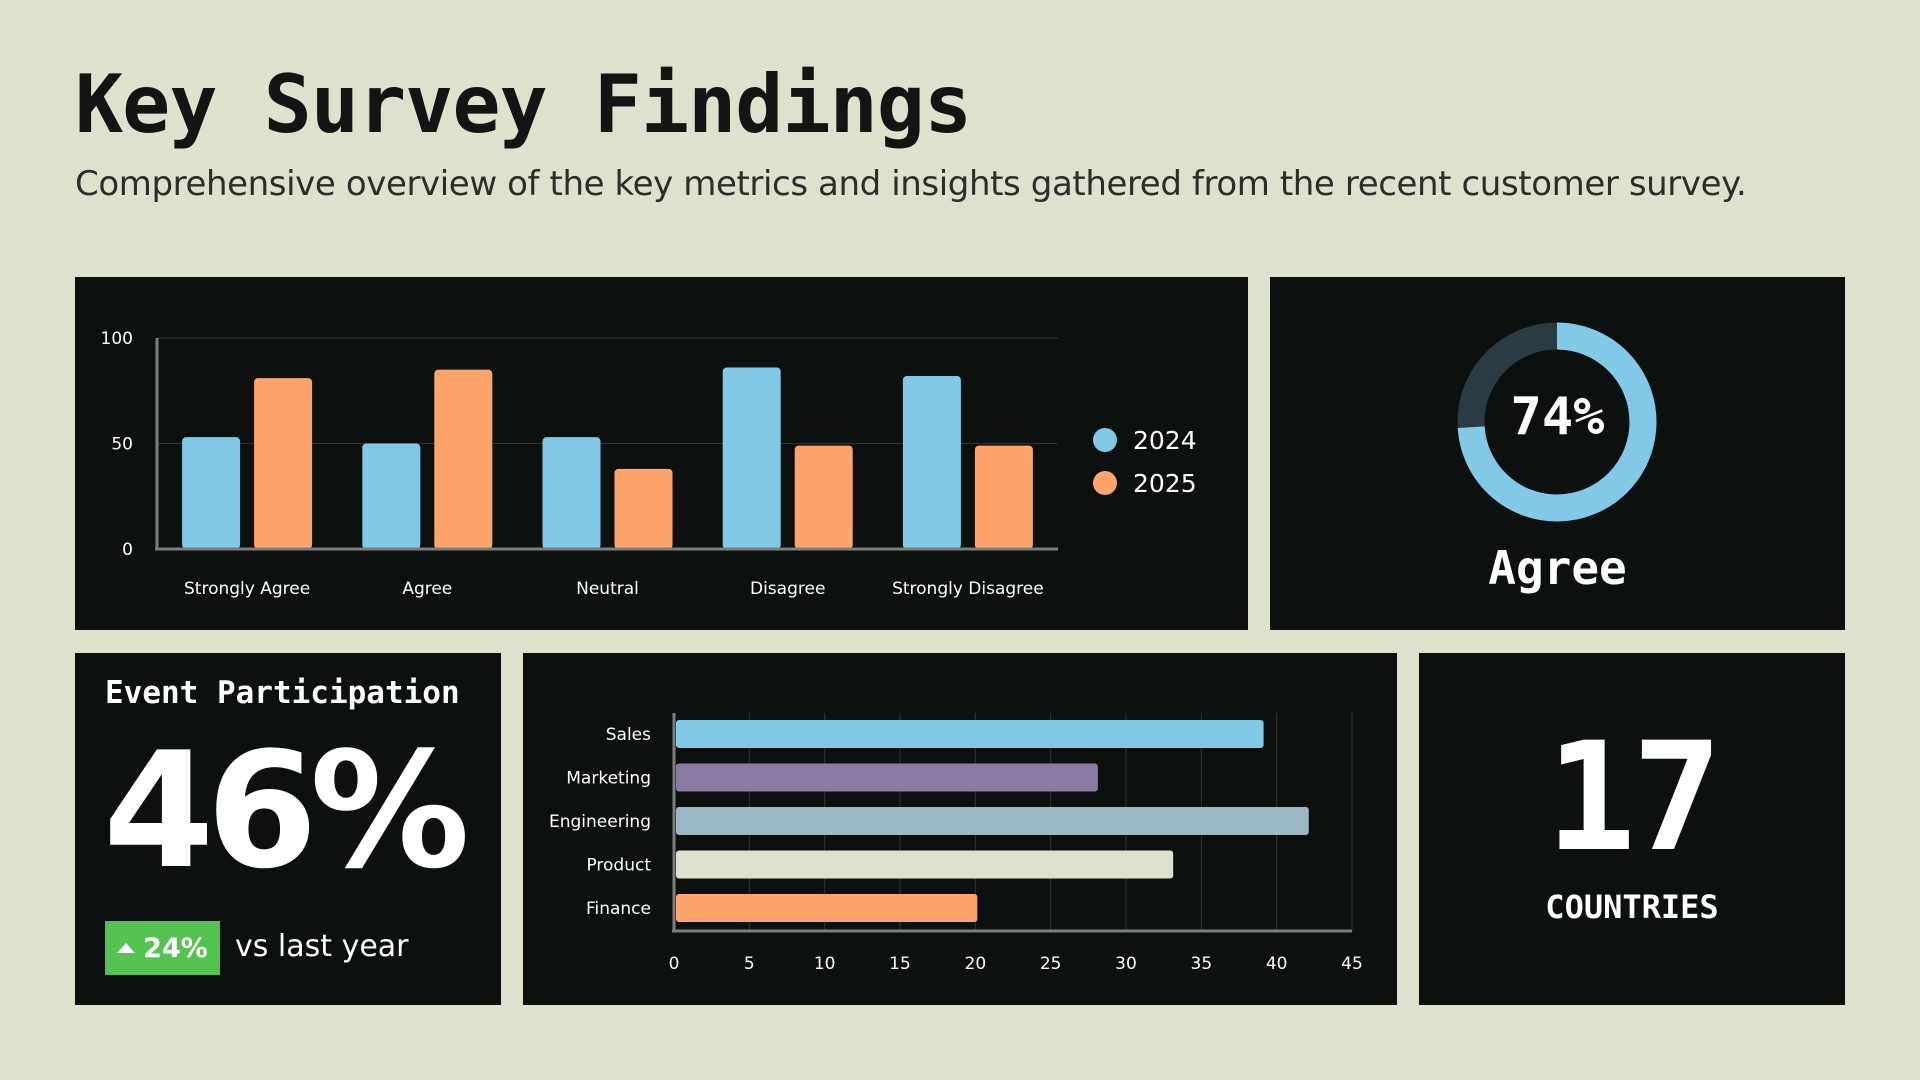 The height and width of the screenshot is (1080, 1920). I want to click on change-value: 24%, so click(175, 948).